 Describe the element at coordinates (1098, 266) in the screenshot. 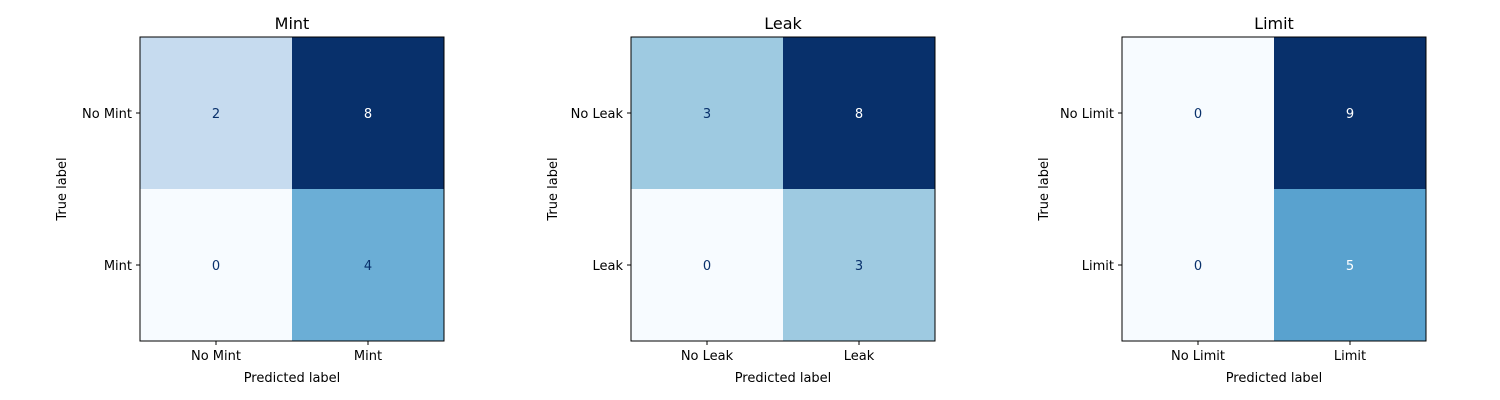

I see `y-tick-label: Limit` at that location.